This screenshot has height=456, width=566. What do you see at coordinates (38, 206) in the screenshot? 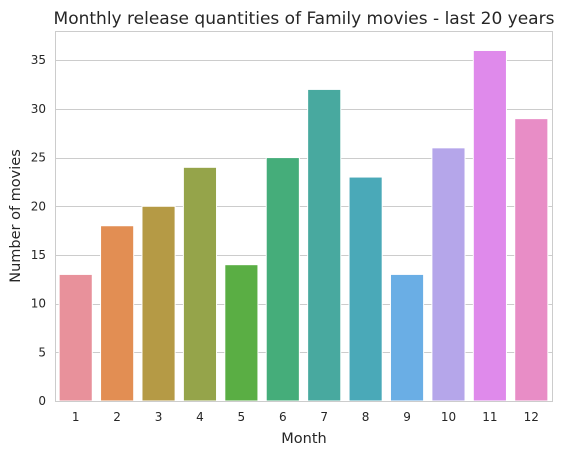
I see `y-tick-label: 20` at bounding box center [38, 206].